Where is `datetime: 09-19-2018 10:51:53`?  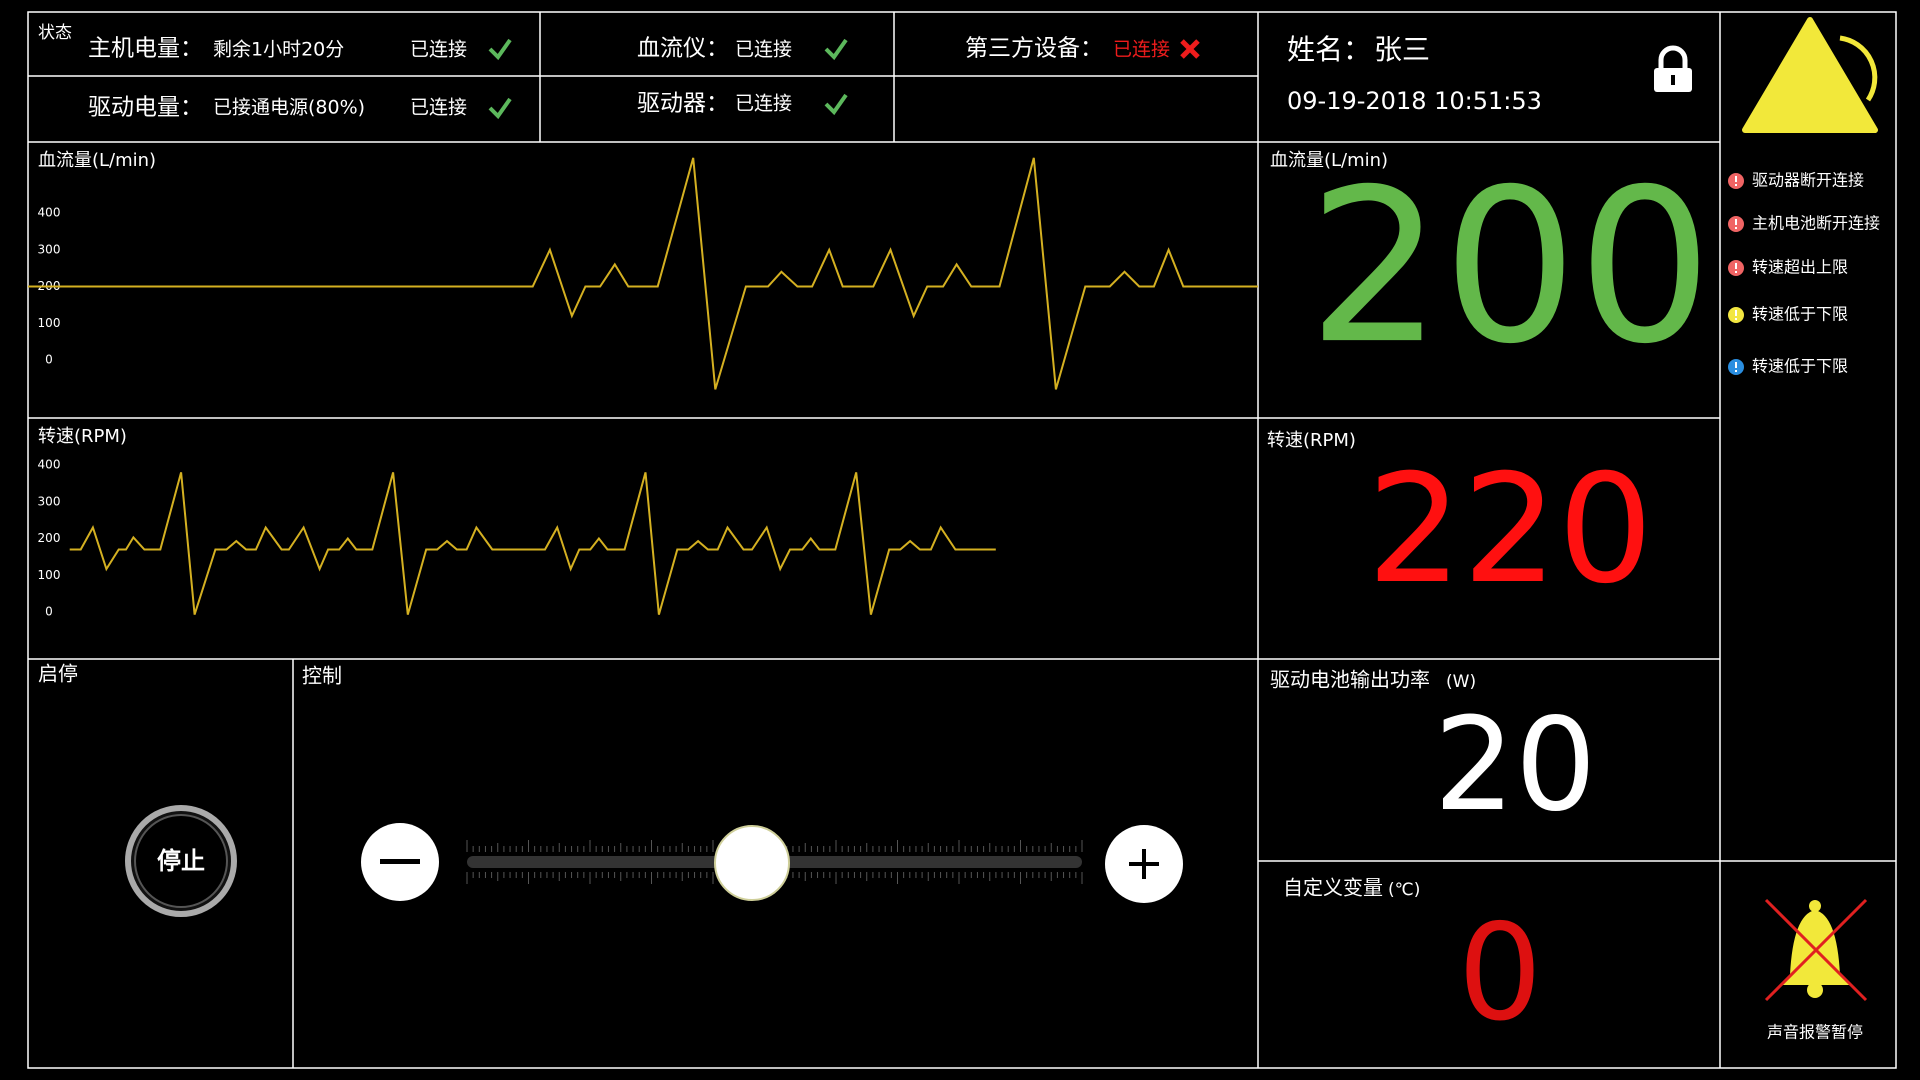 datetime: 09-19-2018 10:51:53 is located at coordinates (1414, 101).